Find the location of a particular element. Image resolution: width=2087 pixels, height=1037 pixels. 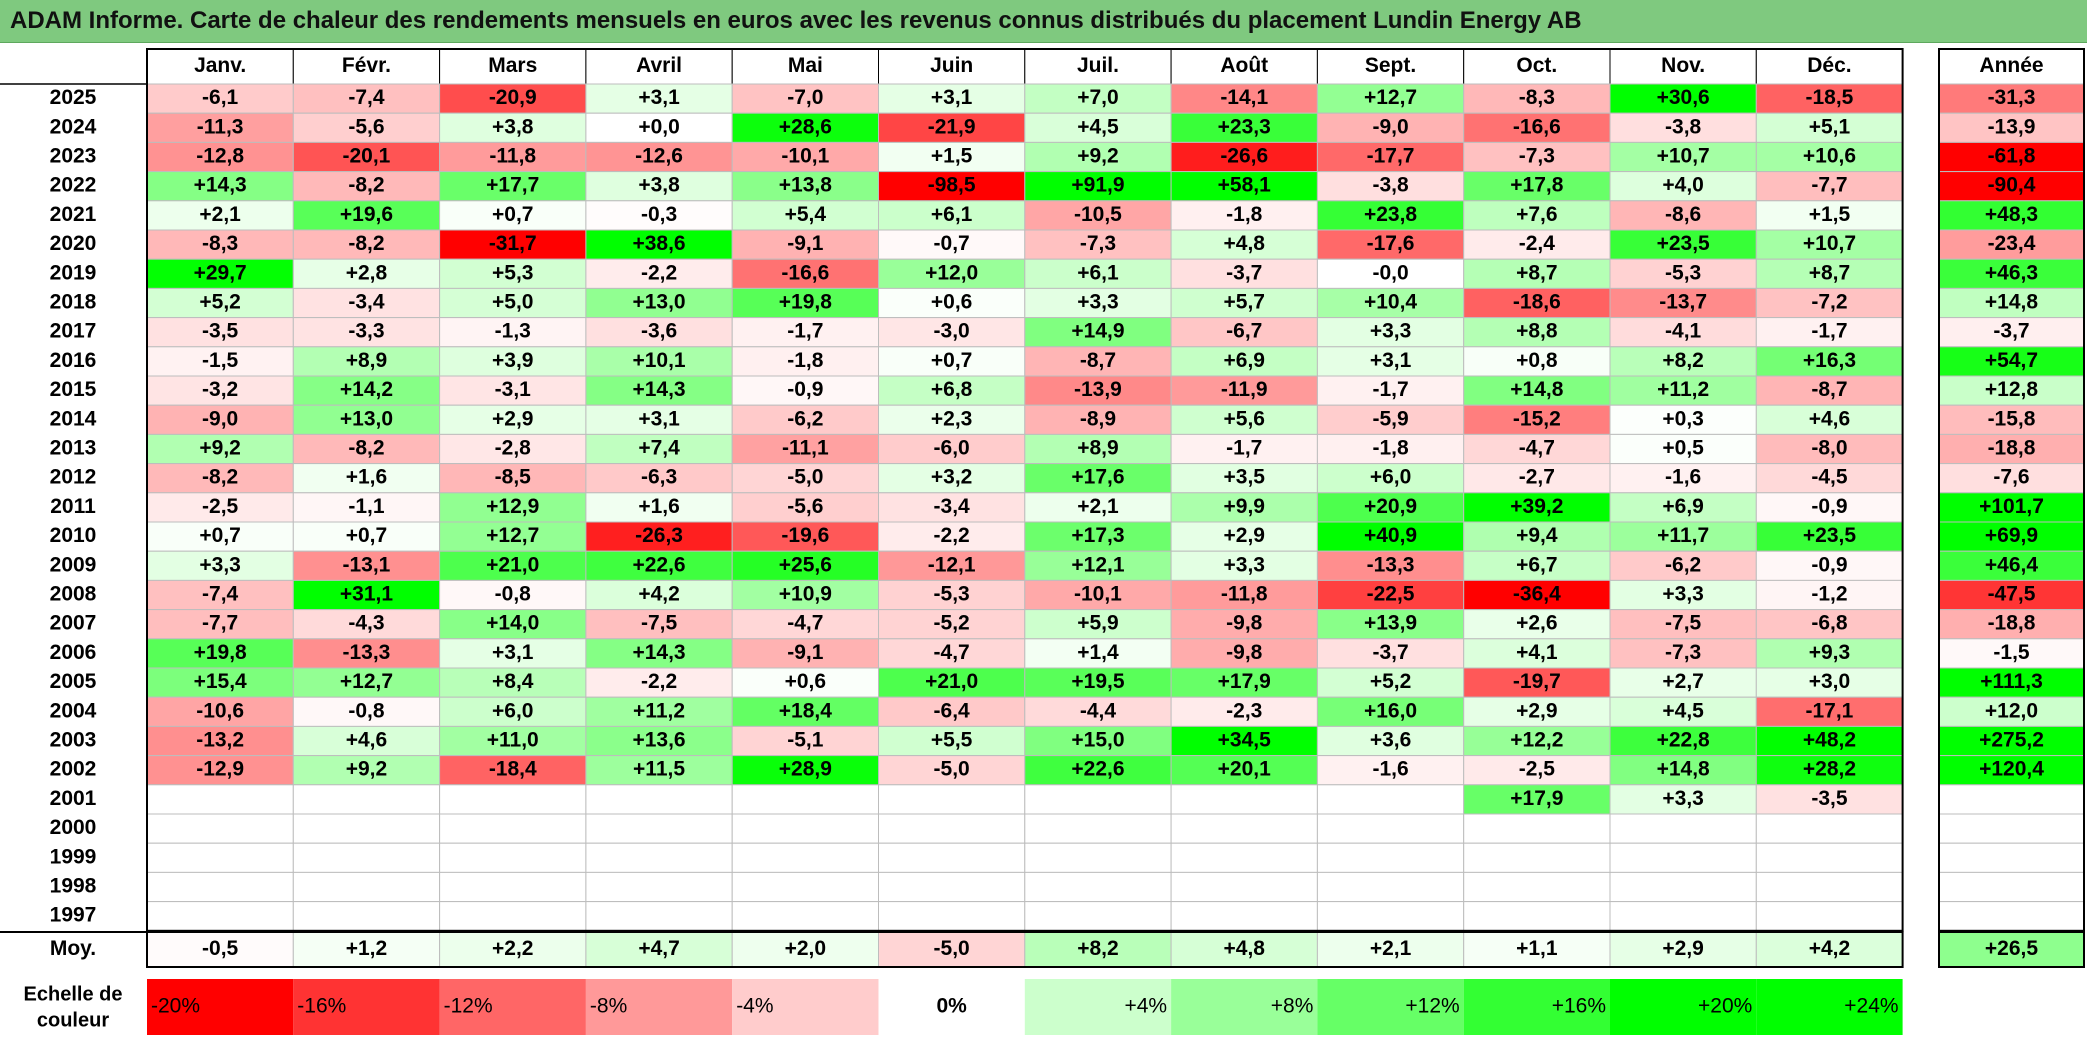

annual-value: -47,5 is located at coordinates (2012, 594).